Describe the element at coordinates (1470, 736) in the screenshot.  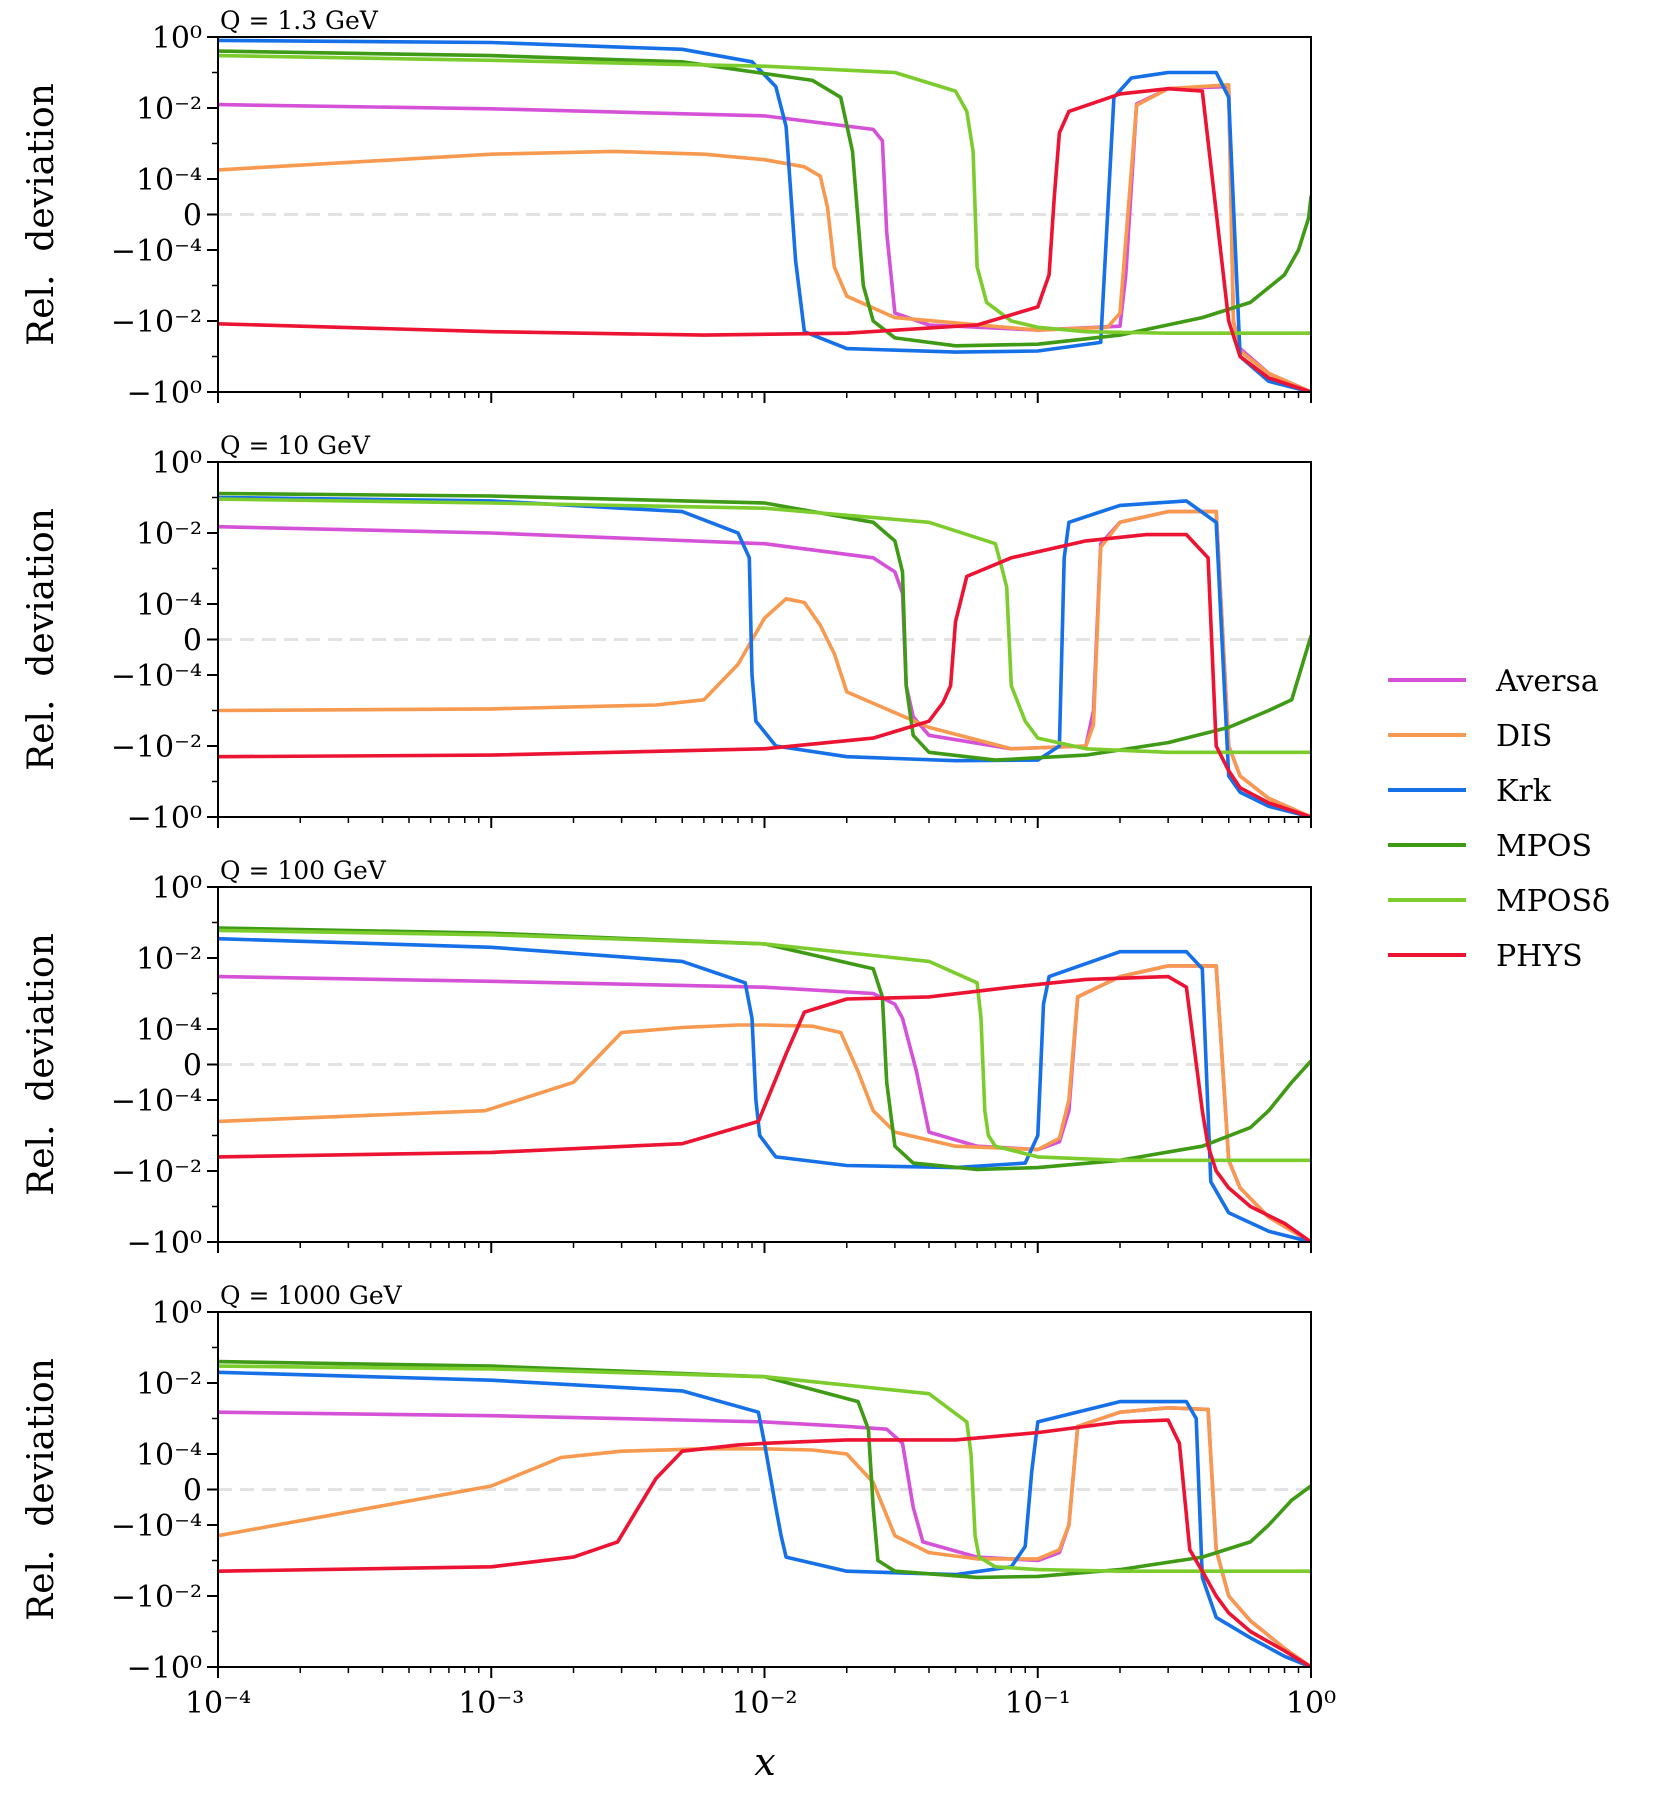
I see `legend-item: DIS` at that location.